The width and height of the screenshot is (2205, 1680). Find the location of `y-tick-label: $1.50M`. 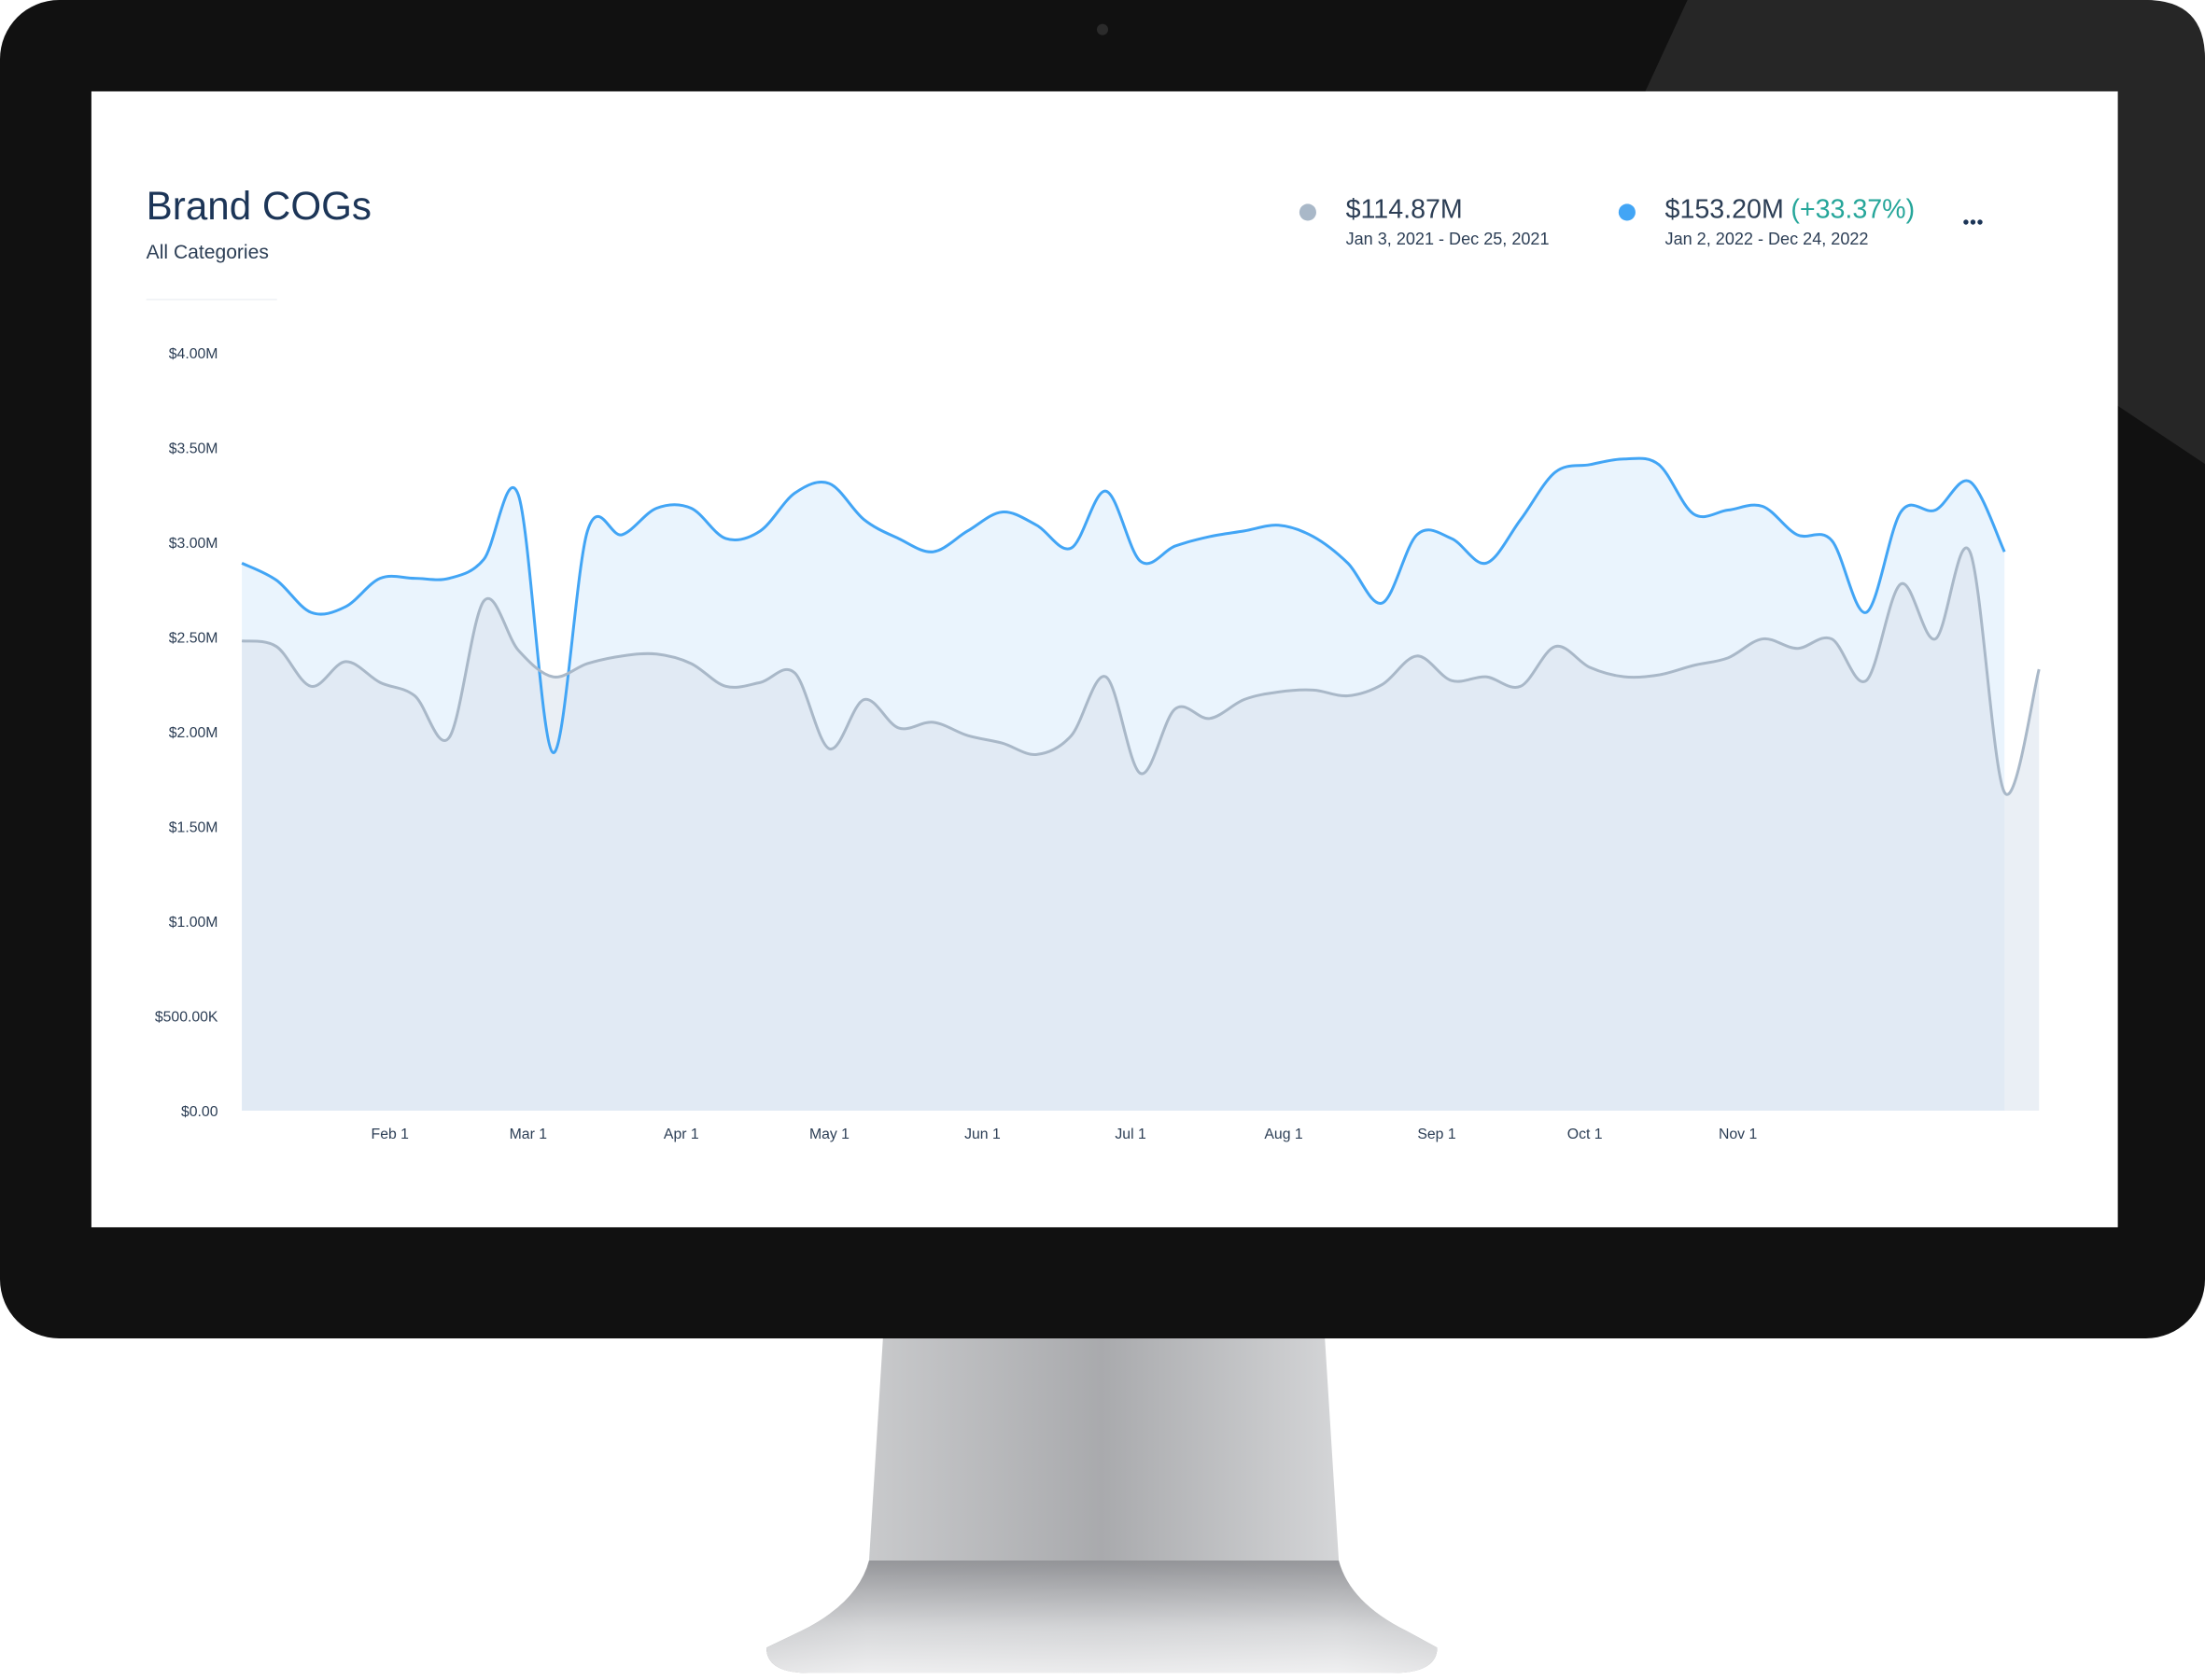

y-tick-label: $1.50M is located at coordinates (193, 828).